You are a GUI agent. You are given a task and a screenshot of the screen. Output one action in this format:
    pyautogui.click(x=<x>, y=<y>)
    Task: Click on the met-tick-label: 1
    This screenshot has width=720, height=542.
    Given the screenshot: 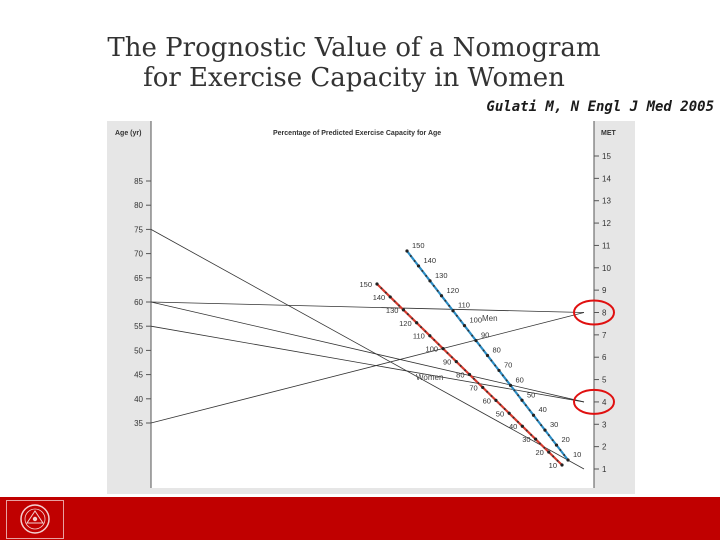 What is the action you would take?
    pyautogui.click(x=604, y=469)
    